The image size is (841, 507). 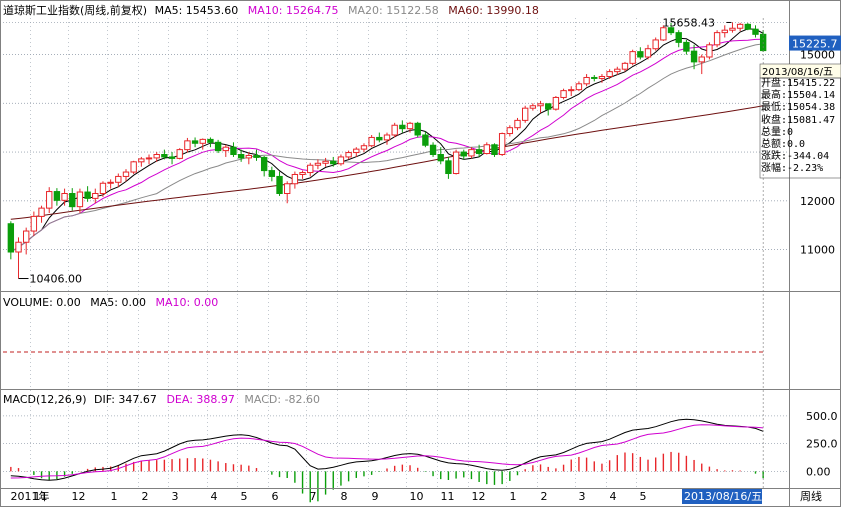 I want to click on info-low: 最低:15054.38, so click(x=798, y=108).